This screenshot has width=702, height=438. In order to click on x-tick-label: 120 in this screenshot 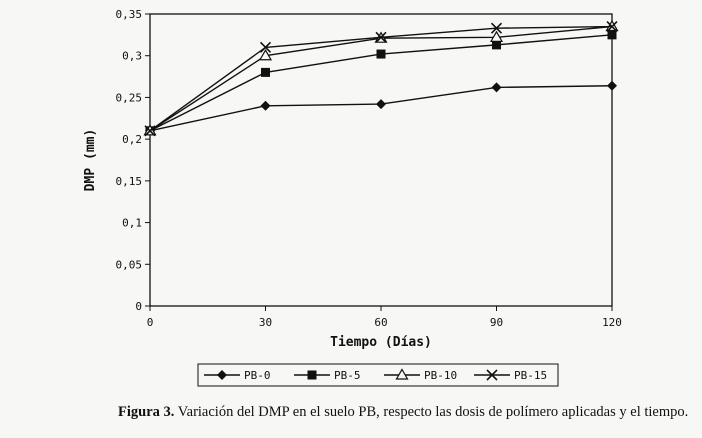, I will do `click(612, 322)`.